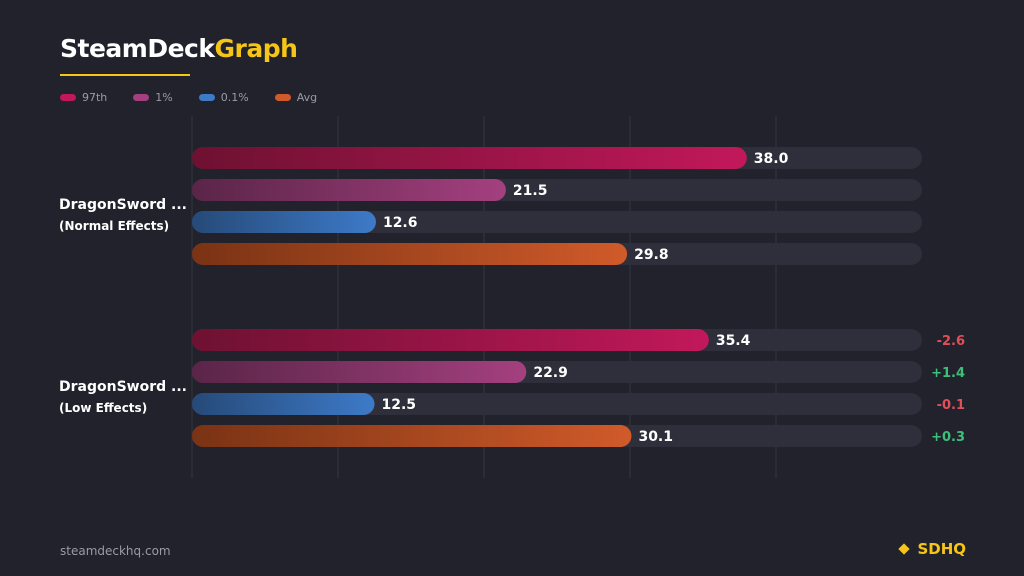 Image resolution: width=1024 pixels, height=576 pixels. What do you see at coordinates (904, 549) in the screenshot?
I see `diamond-icon` at bounding box center [904, 549].